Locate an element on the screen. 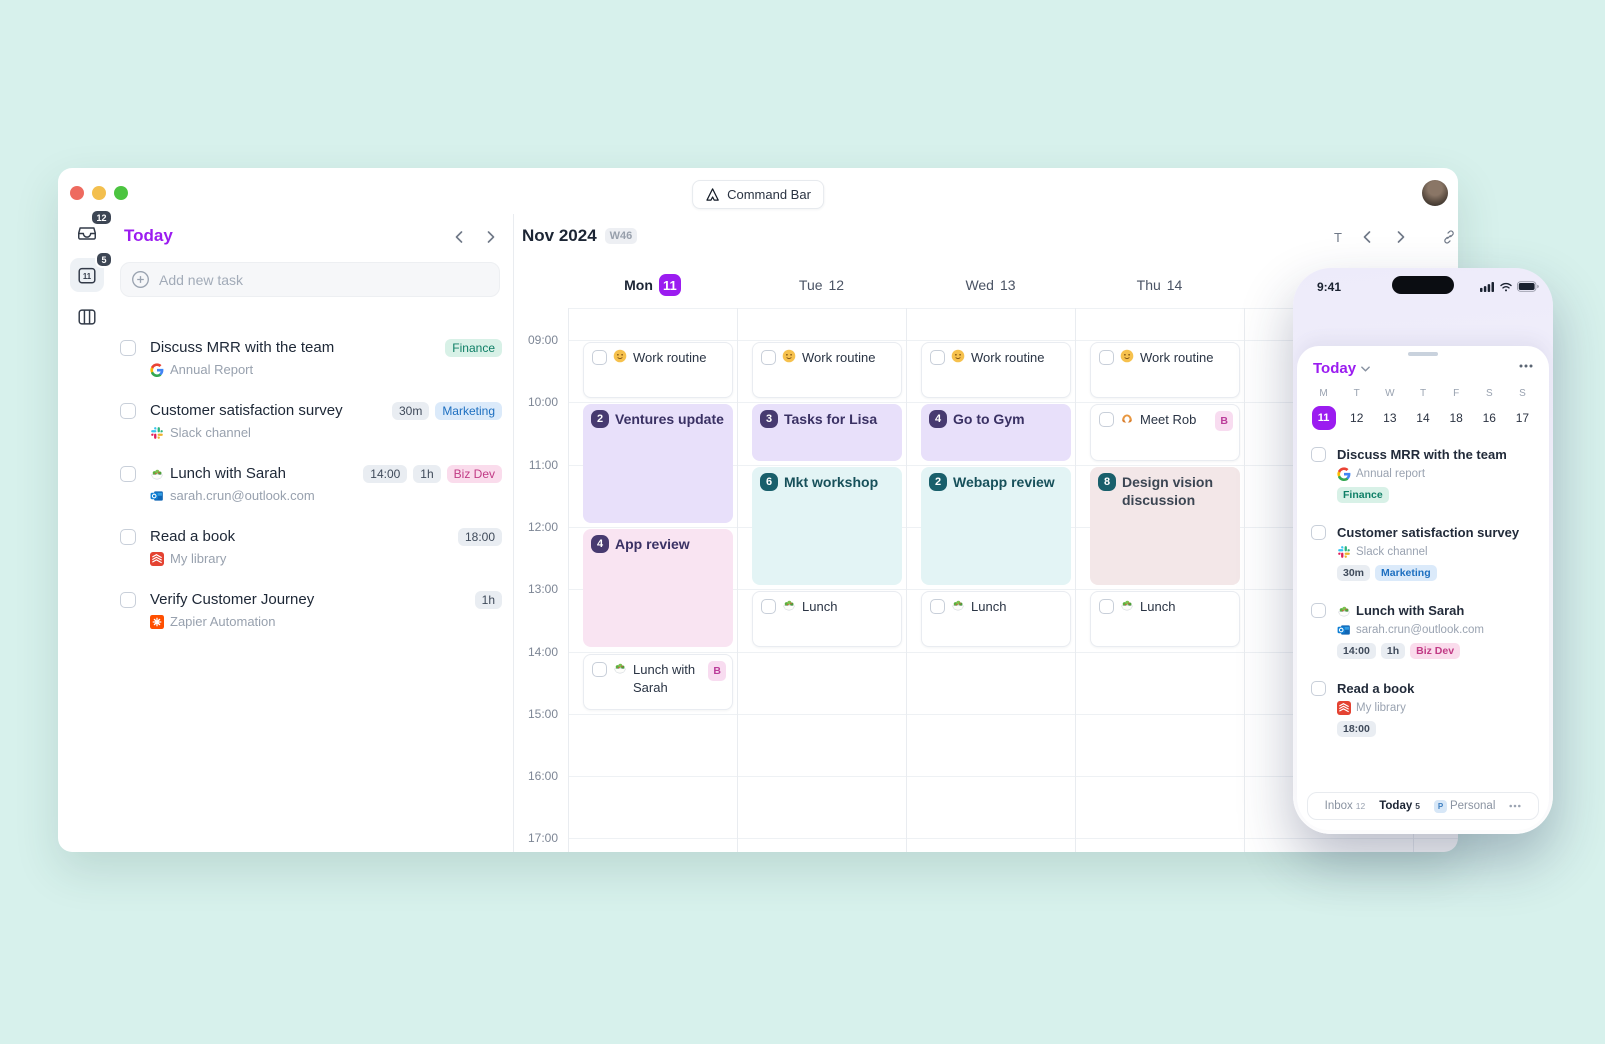 This screenshot has height=1044, width=1605. chevron-down-icon is located at coordinates (1365, 368).